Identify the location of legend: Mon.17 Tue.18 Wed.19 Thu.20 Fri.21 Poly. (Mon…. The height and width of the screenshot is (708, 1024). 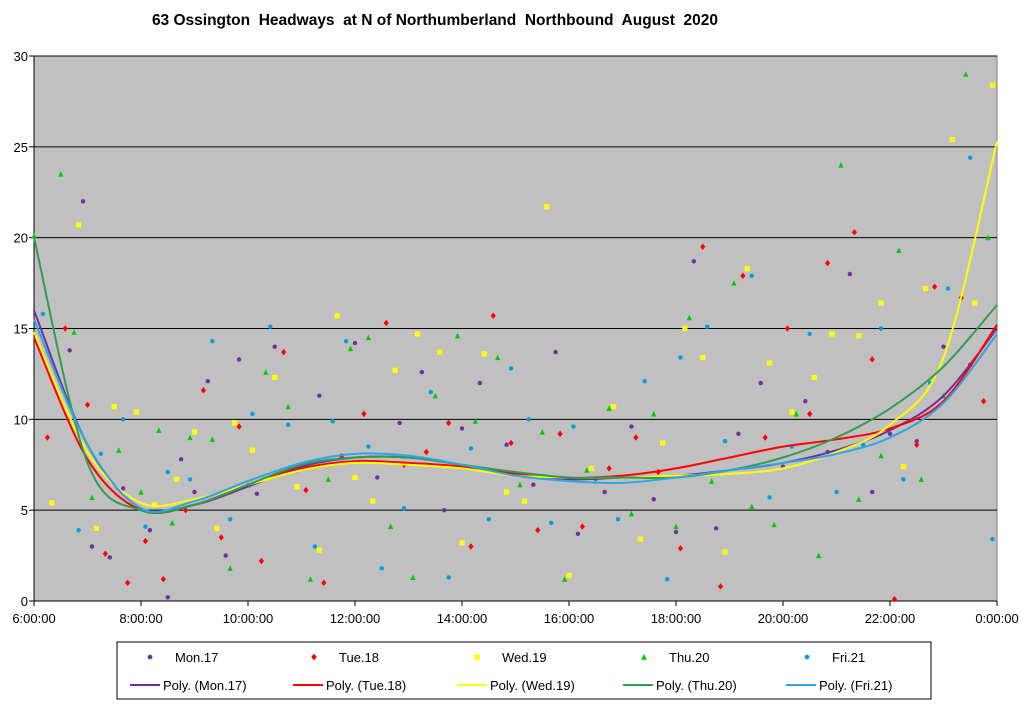
(524, 670).